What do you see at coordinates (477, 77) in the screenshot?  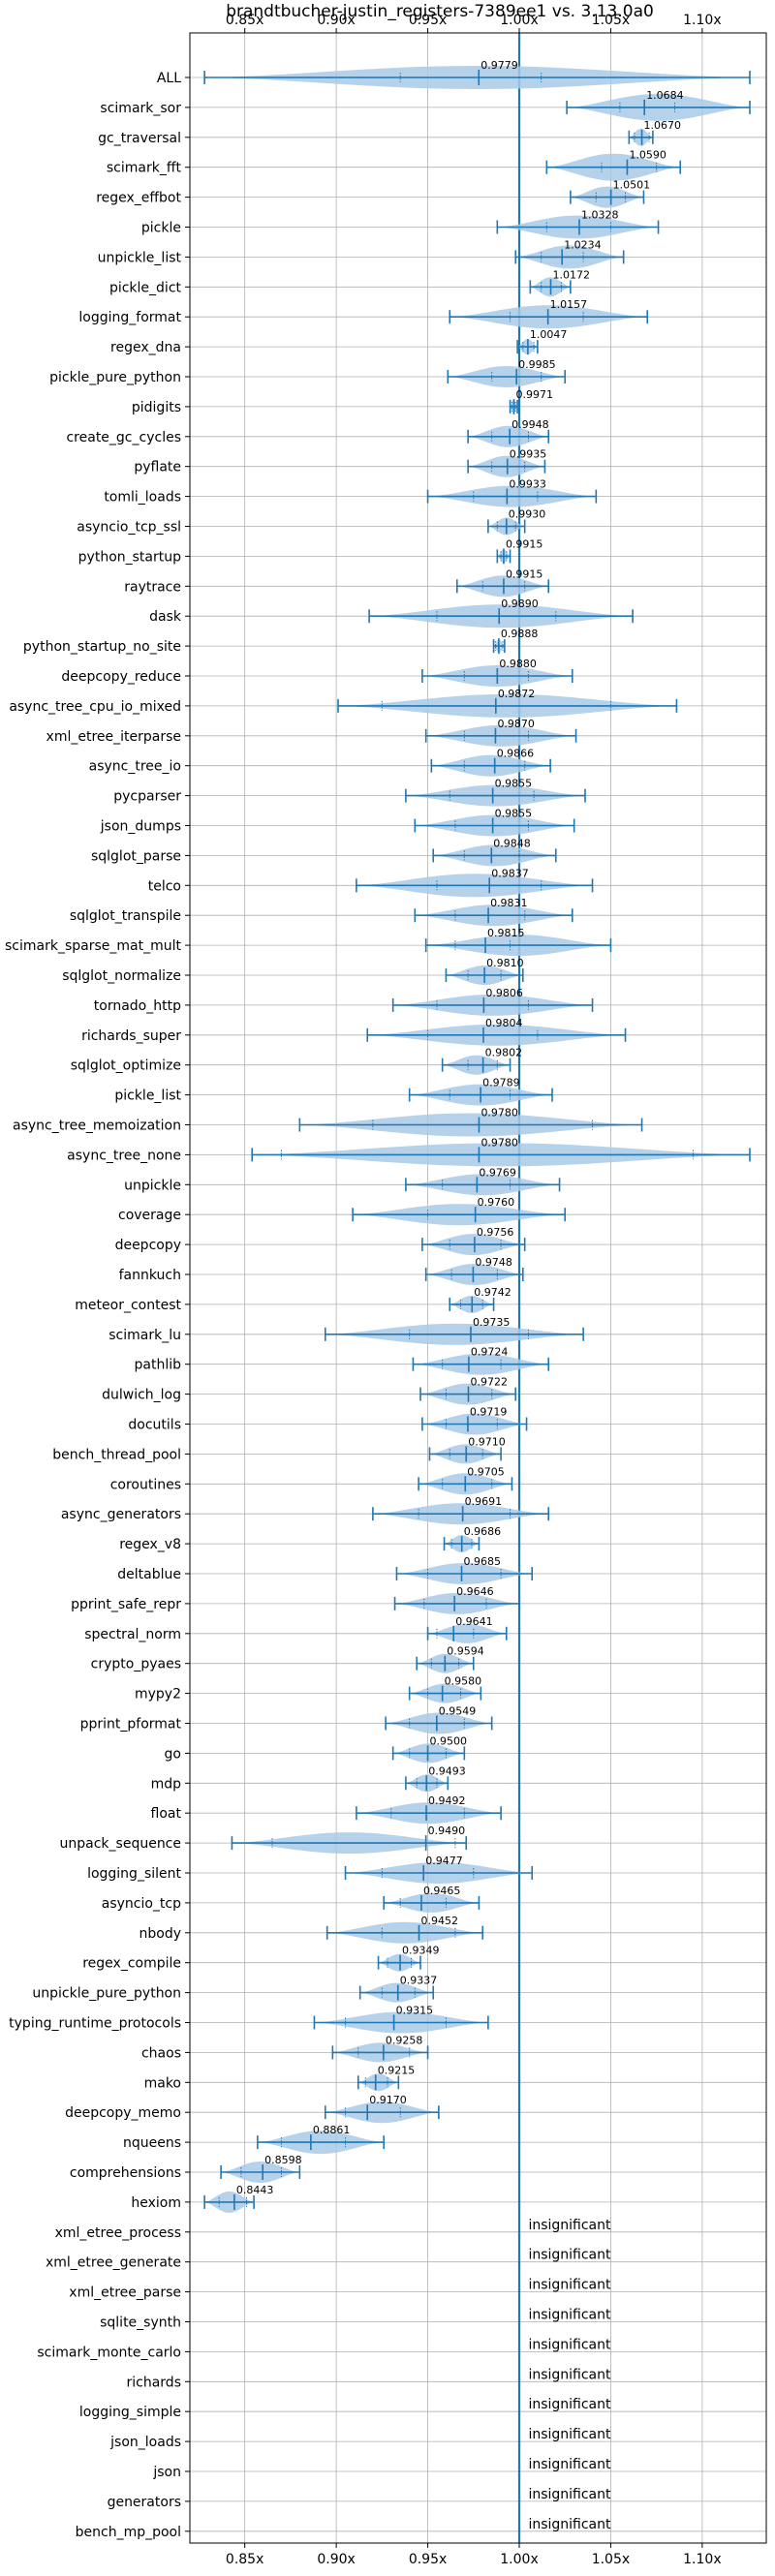 I see `violin-ALL` at bounding box center [477, 77].